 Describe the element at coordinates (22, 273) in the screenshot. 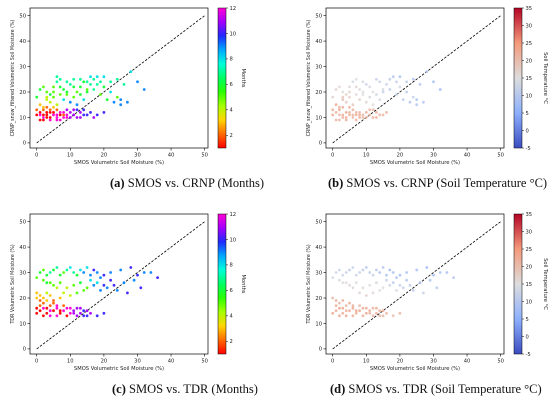

I see `y-tick-label: 30` at that location.